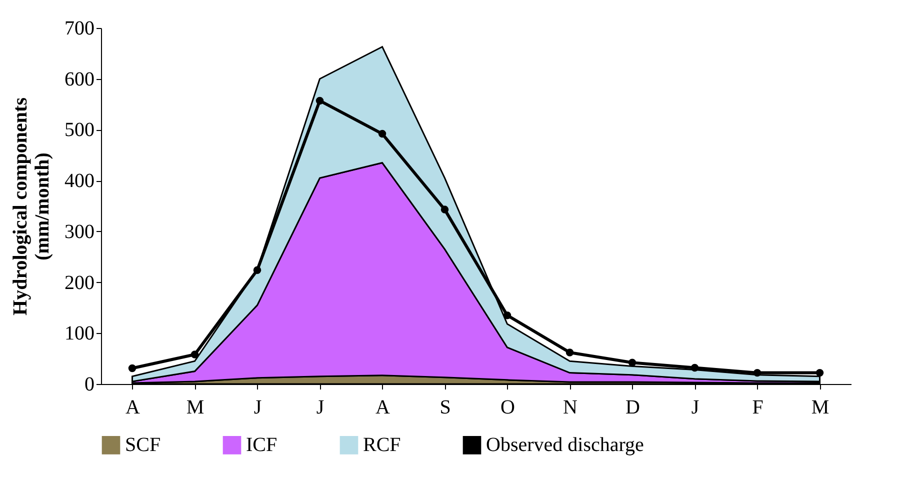 The image size is (920, 478). Describe the element at coordinates (262, 445) in the screenshot. I see `legend-label: ICF` at that location.